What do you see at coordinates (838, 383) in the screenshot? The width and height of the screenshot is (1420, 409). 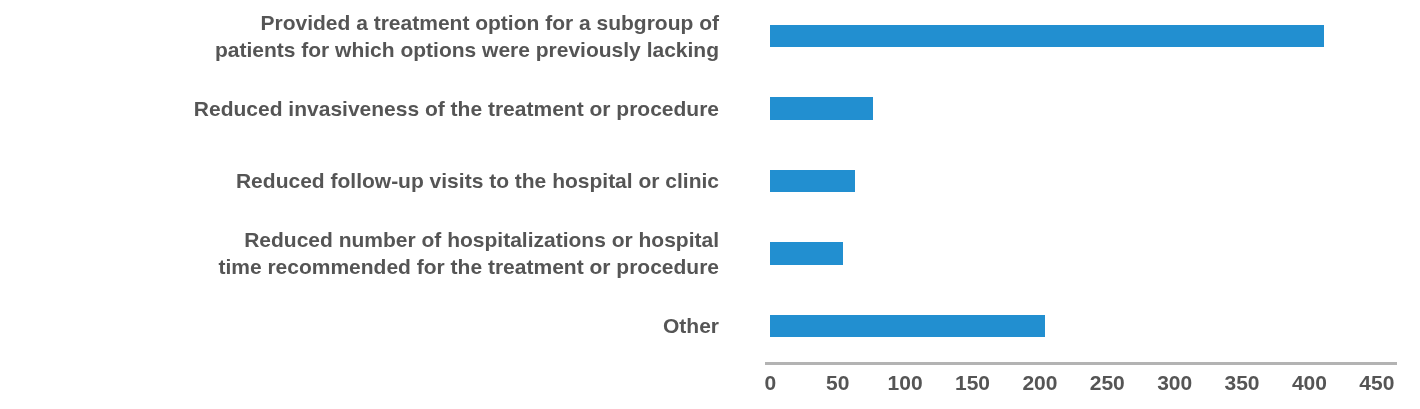 I see `x-tick-label: 50` at bounding box center [838, 383].